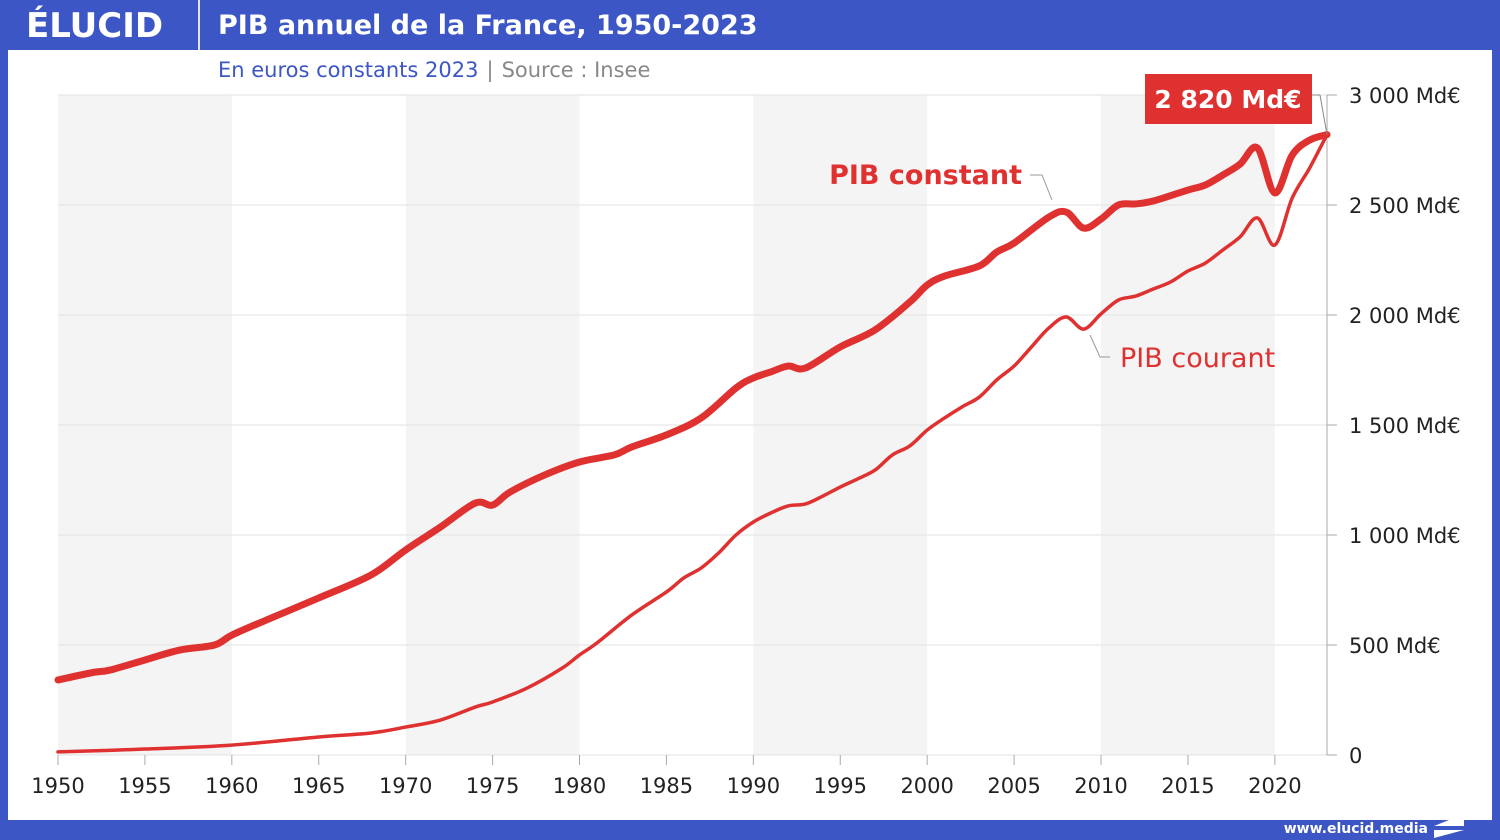 Image resolution: width=1500 pixels, height=840 pixels. I want to click on y-tick-label: 2 500 Md€, so click(1405, 206).